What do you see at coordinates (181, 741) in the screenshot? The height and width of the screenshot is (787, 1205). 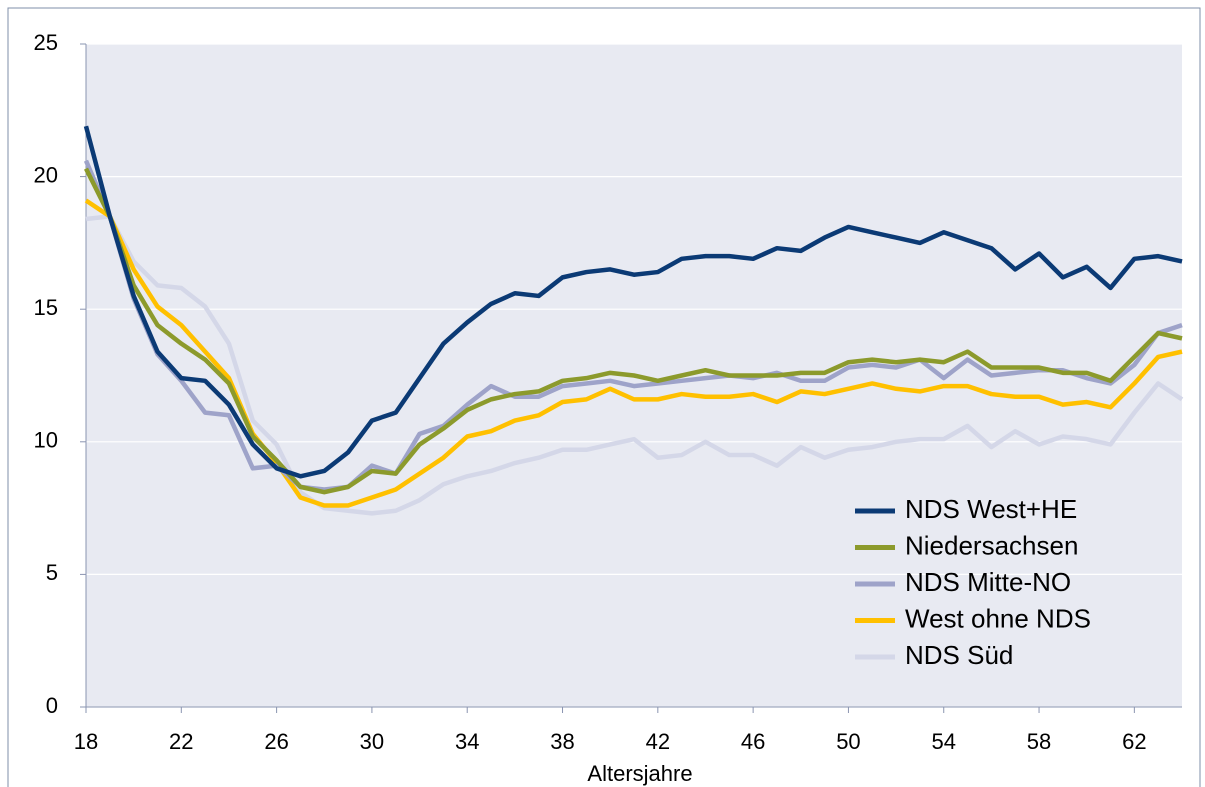 I see `x-tick-label: 22` at bounding box center [181, 741].